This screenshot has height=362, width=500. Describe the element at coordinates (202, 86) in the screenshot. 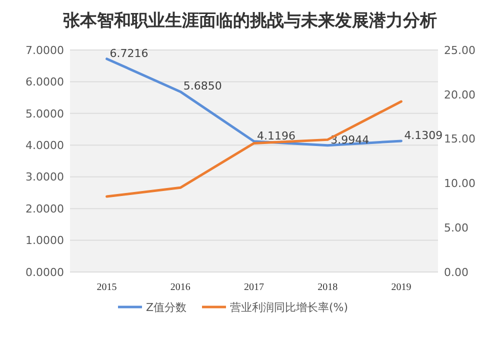

I see `data-label: 5.6850` at that location.